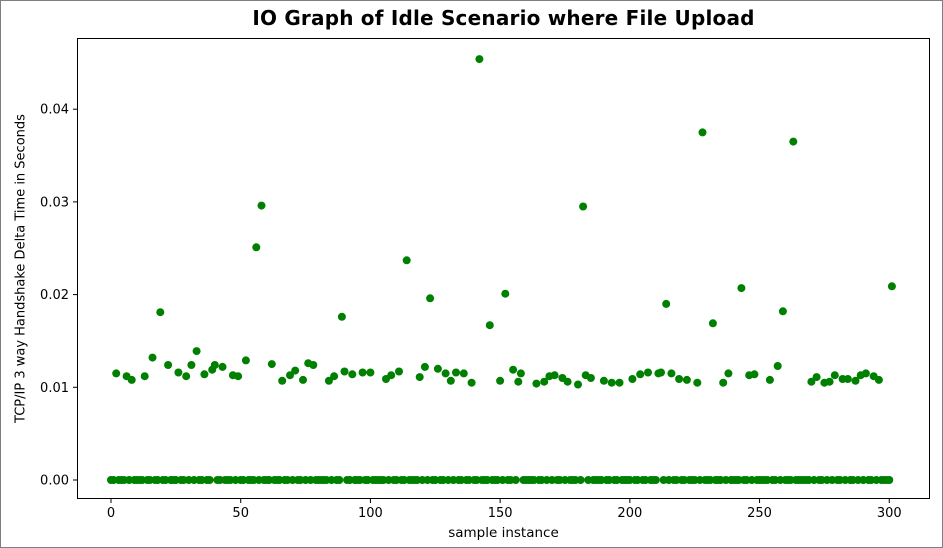 The image size is (943, 548). I want to click on svg-text: 0.02, so click(54, 295).